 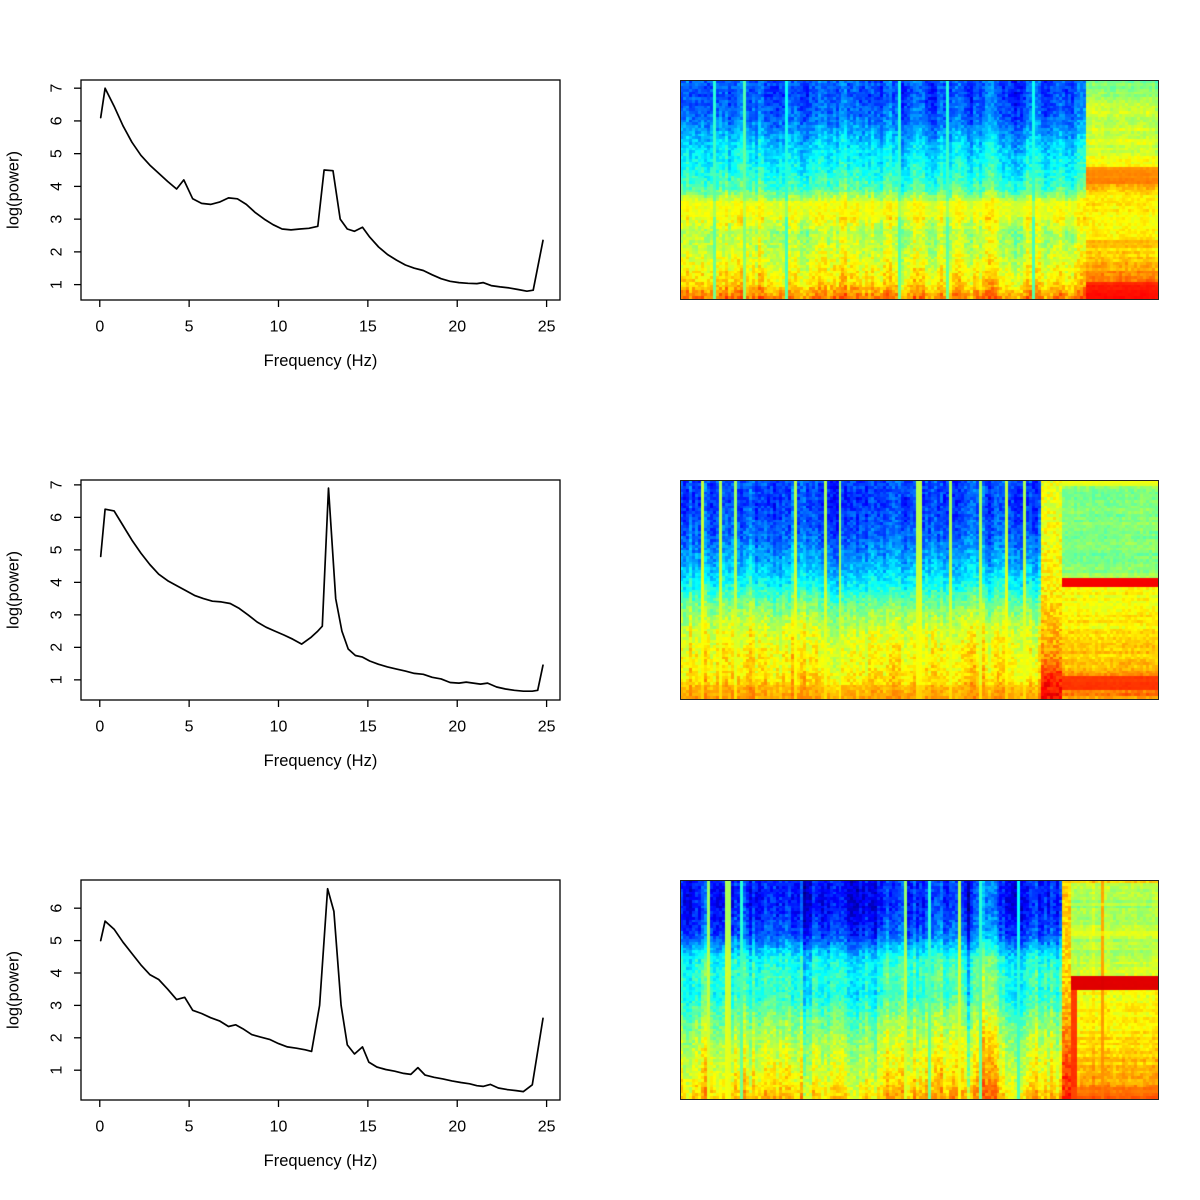 I want to click on psd-chart-3: 0 5 10 15 20 25 1 2 3 4 5 6, so click(x=305, y=1007).